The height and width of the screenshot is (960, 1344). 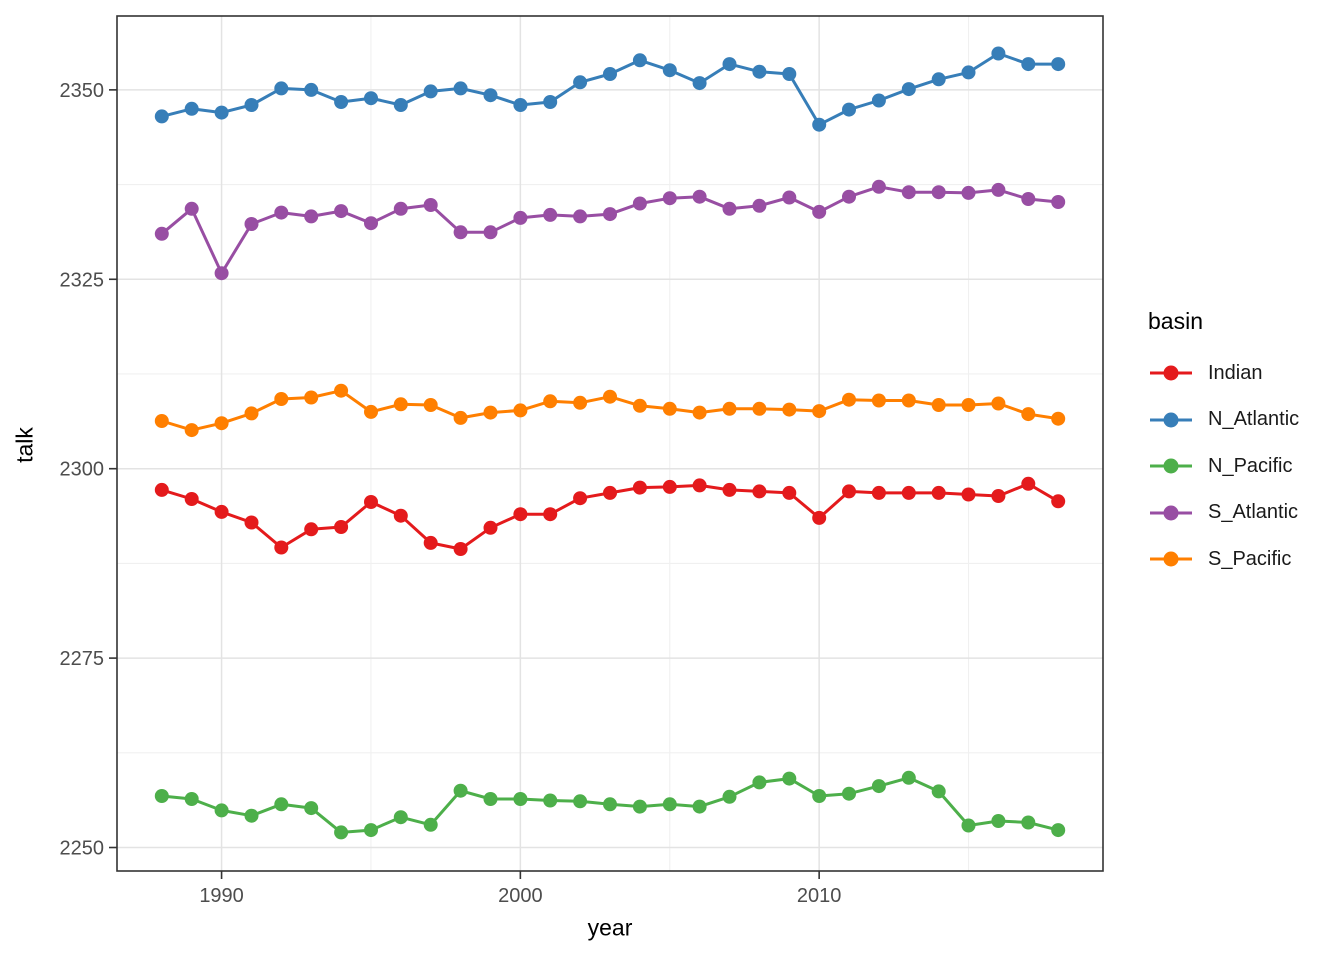 What do you see at coordinates (1253, 512) in the screenshot?
I see `legend-item-label: S_Atlantic` at bounding box center [1253, 512].